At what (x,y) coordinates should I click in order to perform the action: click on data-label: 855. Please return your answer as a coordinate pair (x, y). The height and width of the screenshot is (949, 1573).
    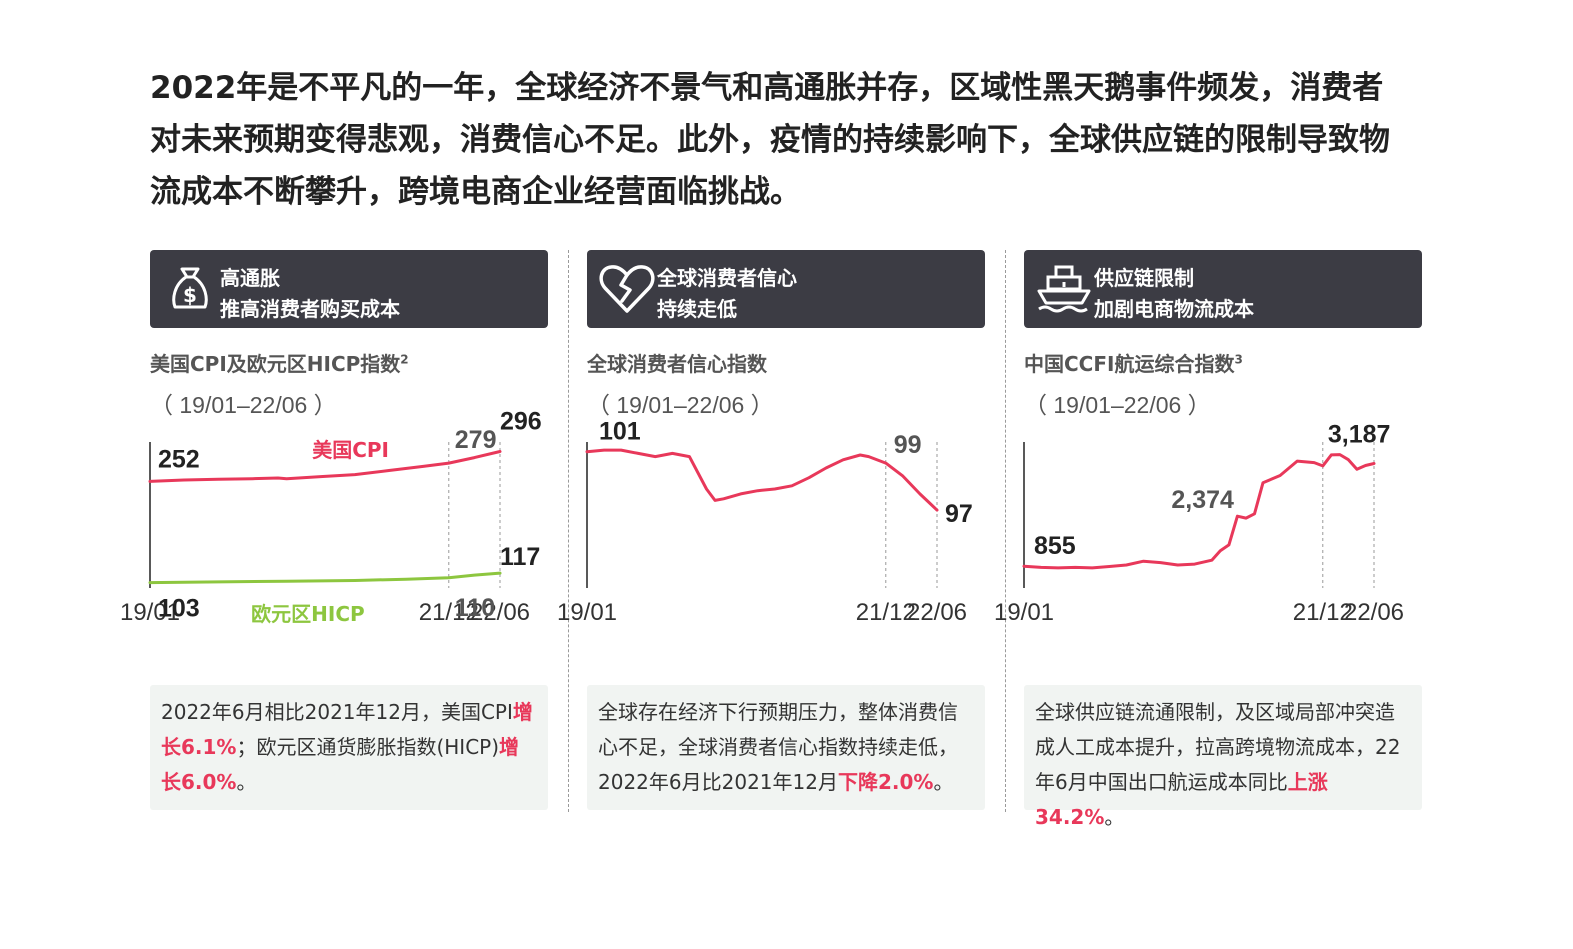
    Looking at the image, I should click on (1055, 546).